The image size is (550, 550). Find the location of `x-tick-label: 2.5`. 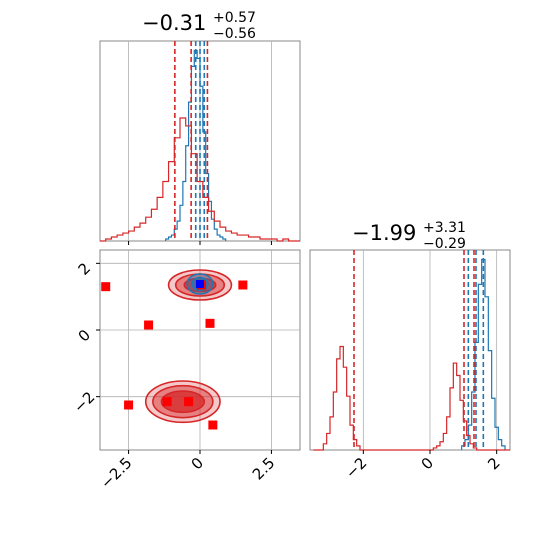

x-tick-label: 2.5 is located at coordinates (264, 469).